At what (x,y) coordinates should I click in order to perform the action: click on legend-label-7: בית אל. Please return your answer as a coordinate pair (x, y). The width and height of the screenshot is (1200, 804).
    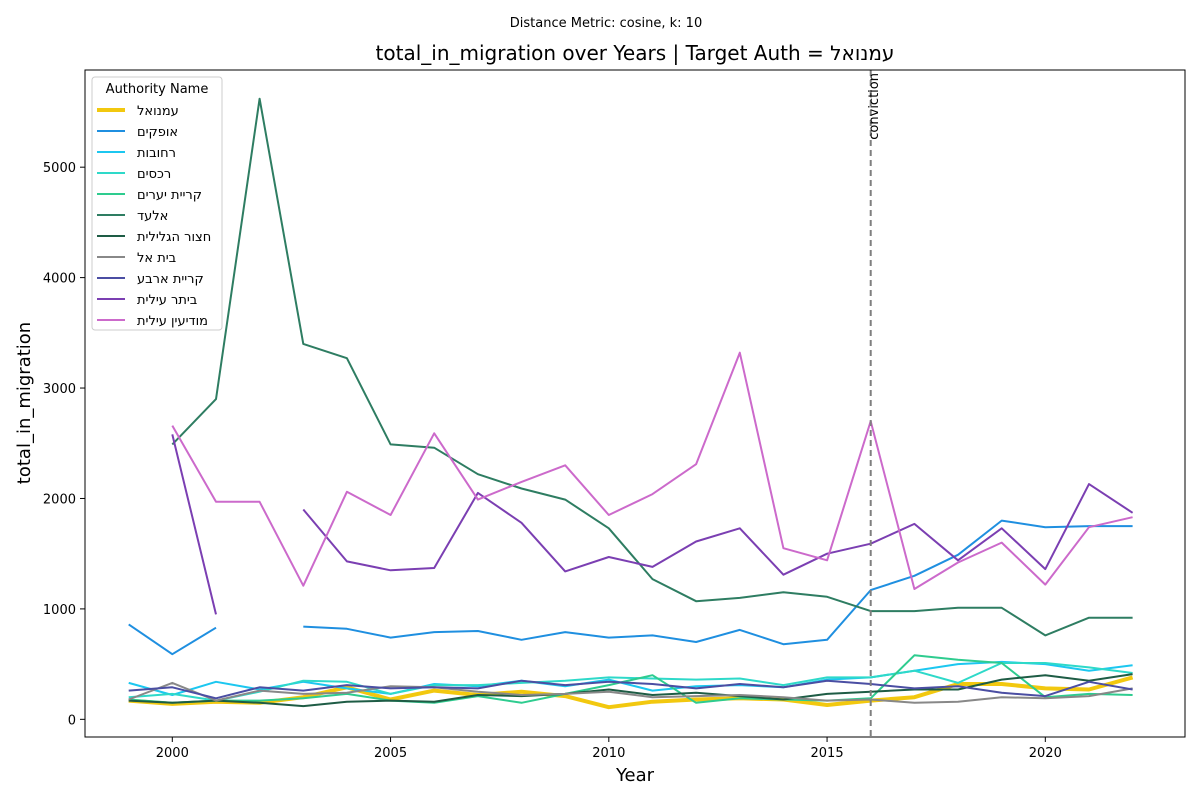
    Looking at the image, I should click on (156, 258).